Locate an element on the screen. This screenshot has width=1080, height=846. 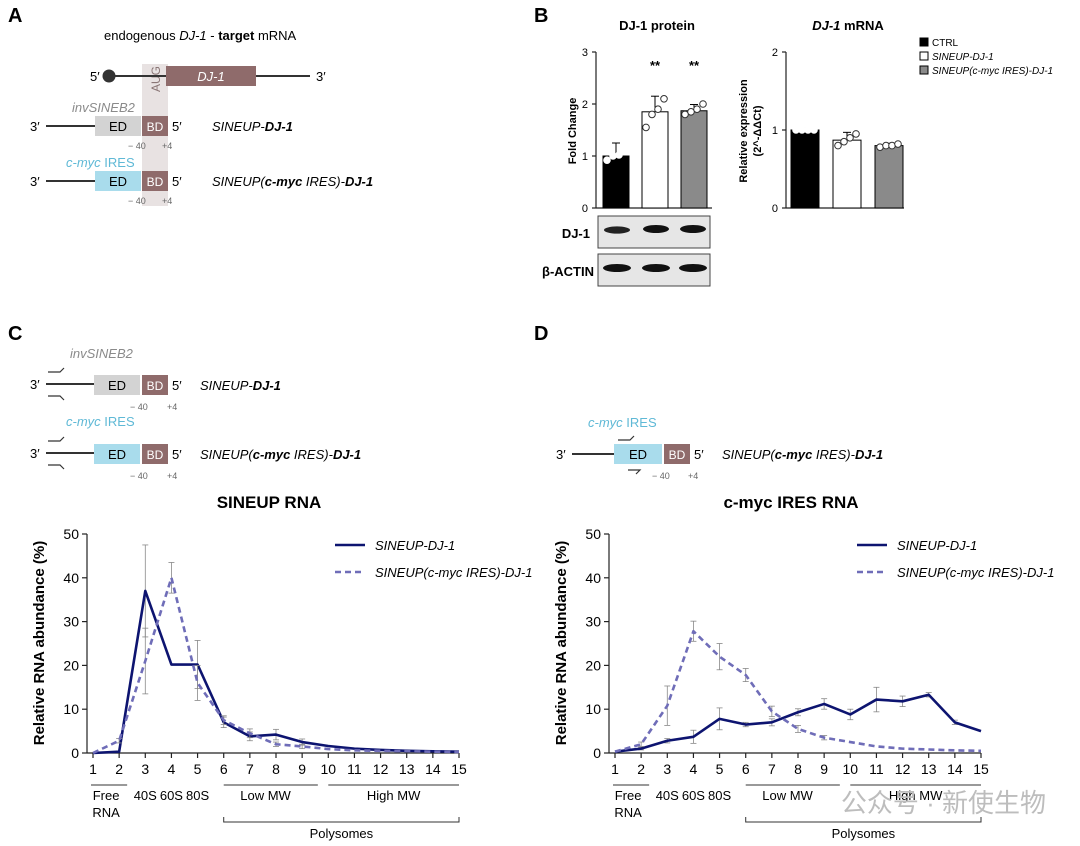
protein-chart-title: DJ-1 protein is located at coordinates (657, 25).